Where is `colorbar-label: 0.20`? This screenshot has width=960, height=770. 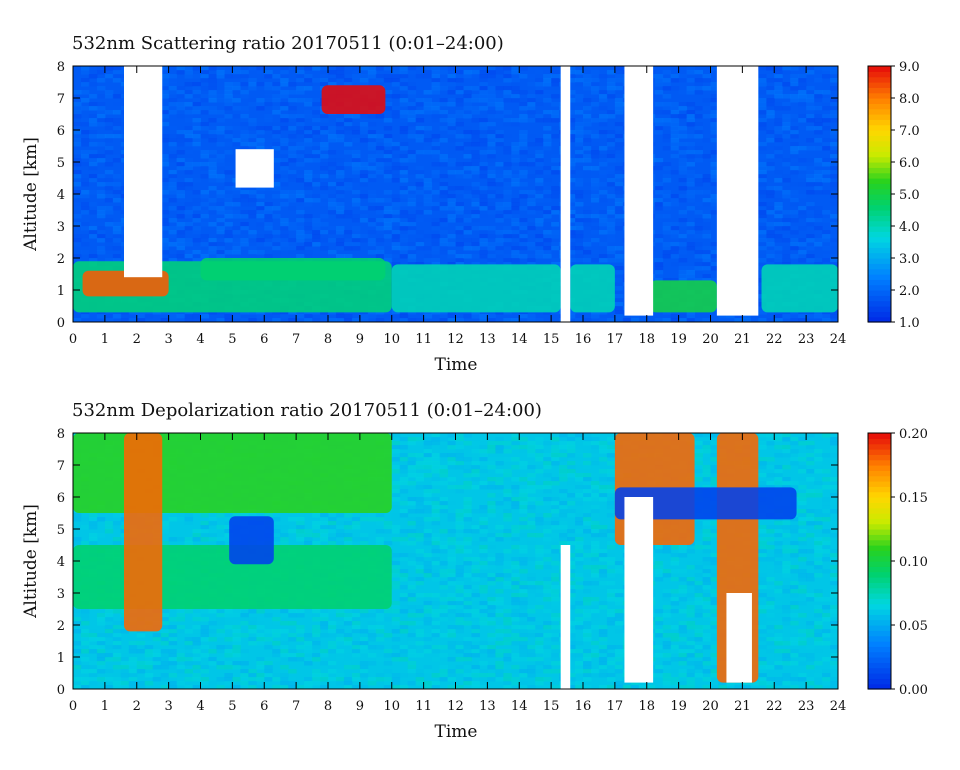
colorbar-label: 0.20 is located at coordinates (913, 434).